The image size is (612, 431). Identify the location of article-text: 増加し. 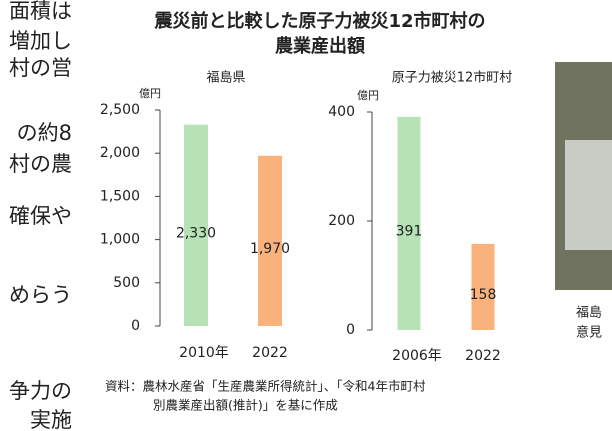
(40, 41).